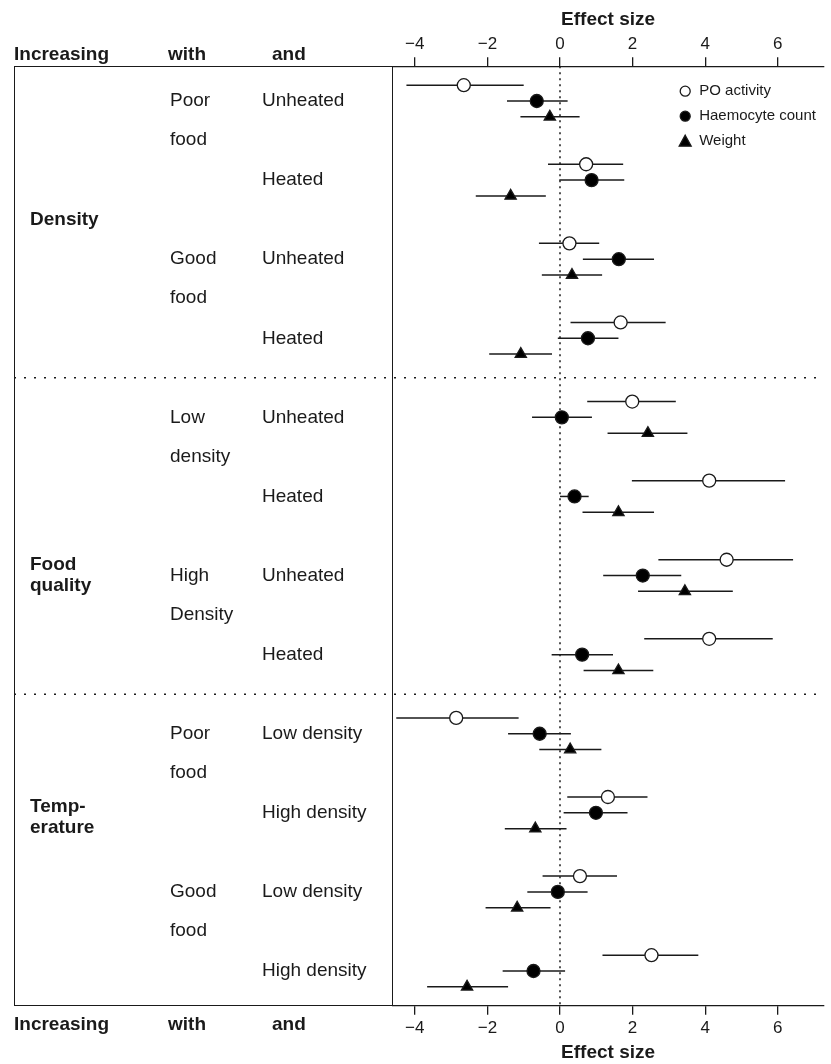 Image resolution: width=831 pixels, height=1064 pixels. What do you see at coordinates (632, 1027) in the screenshot?
I see `x2-tick-label: 2` at bounding box center [632, 1027].